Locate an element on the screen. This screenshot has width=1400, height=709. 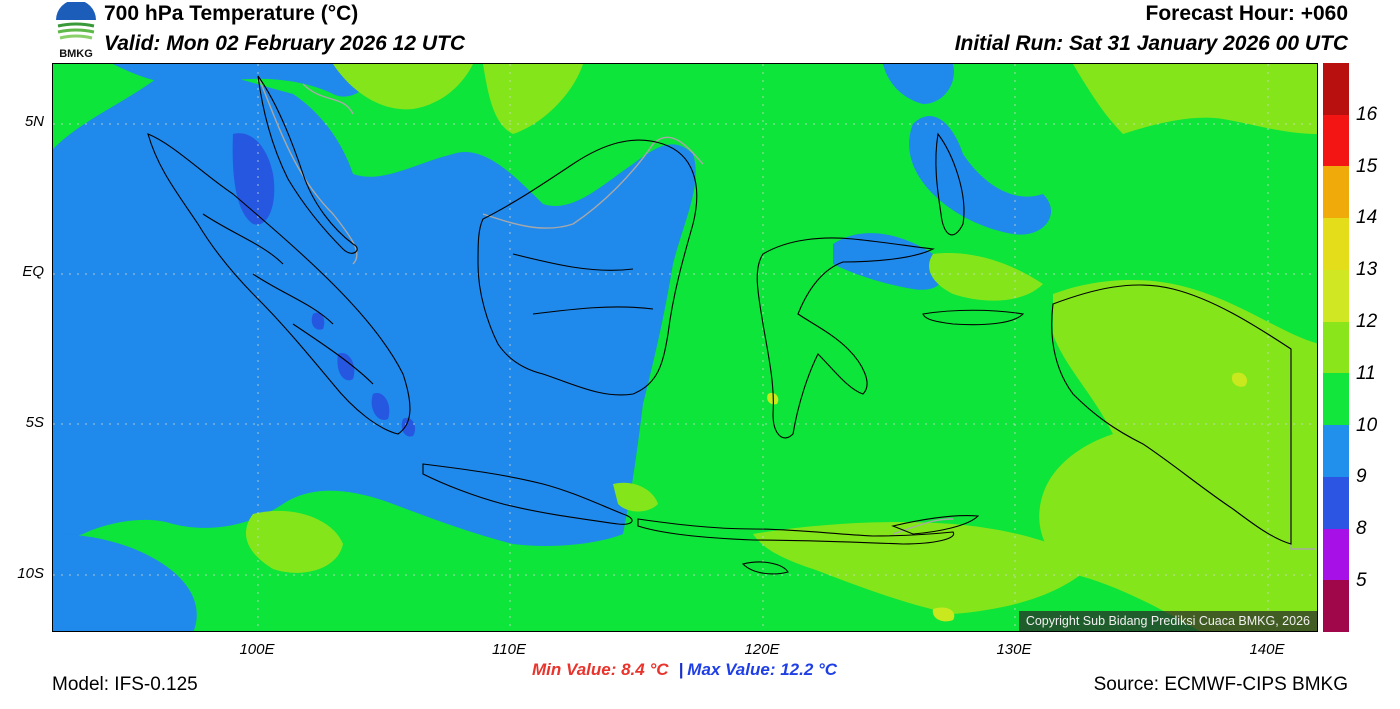
lon-label-140e: 140E is located at coordinates (1267, 649).